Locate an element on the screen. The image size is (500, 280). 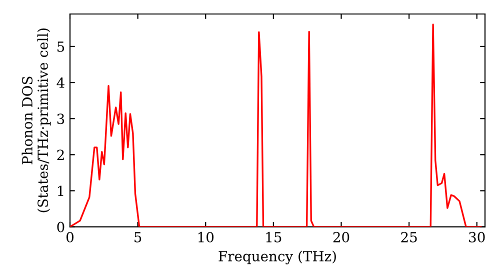
y-tick-label: 5 is located at coordinates (60, 47).